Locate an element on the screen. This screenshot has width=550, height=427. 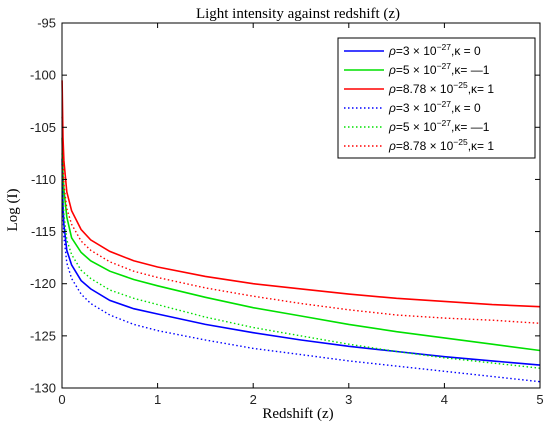
y-tick-label: -95 is located at coordinates (46, 23).